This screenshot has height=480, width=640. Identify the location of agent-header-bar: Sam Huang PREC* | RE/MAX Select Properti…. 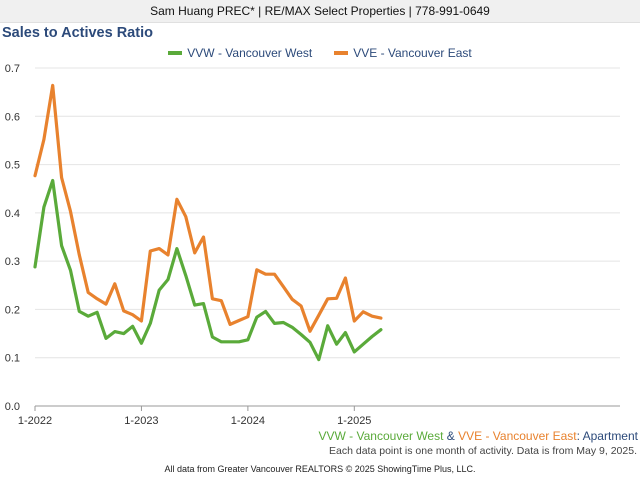
(320, 11).